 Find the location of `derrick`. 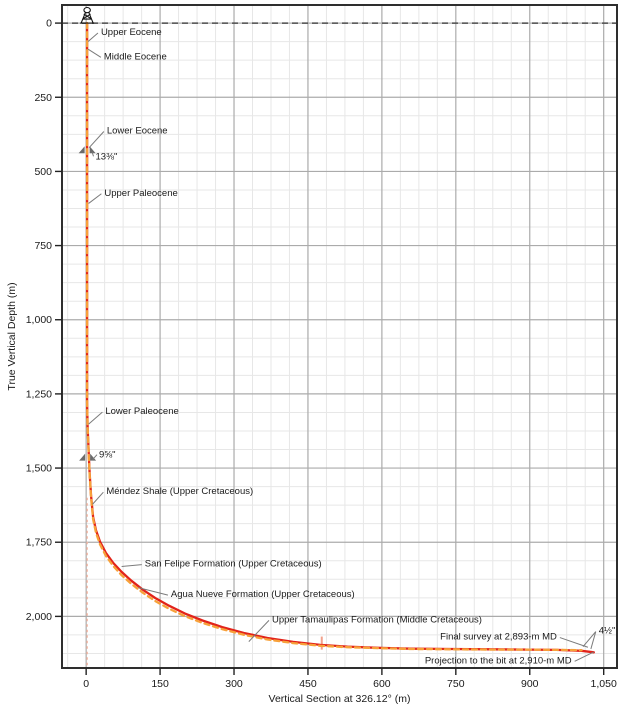

derrick is located at coordinates (87, 15).